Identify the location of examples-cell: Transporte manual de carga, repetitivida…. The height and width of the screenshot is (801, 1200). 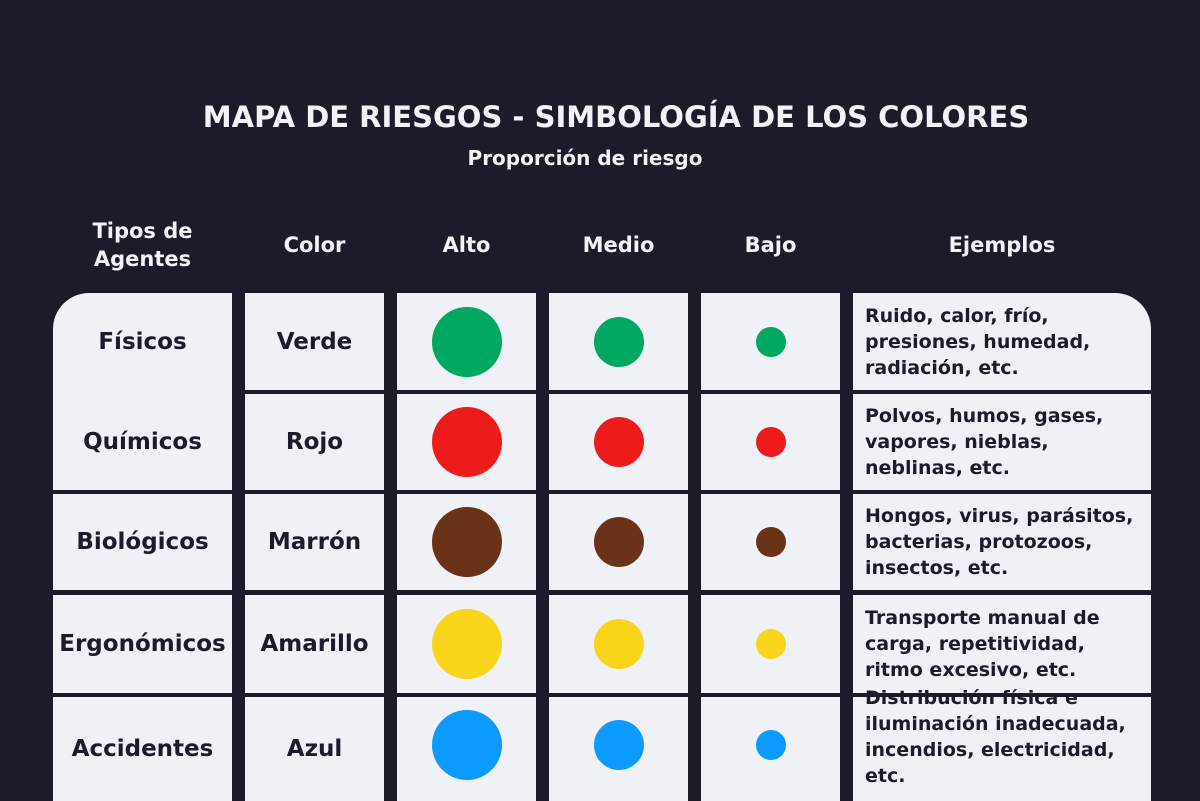
(1002, 644).